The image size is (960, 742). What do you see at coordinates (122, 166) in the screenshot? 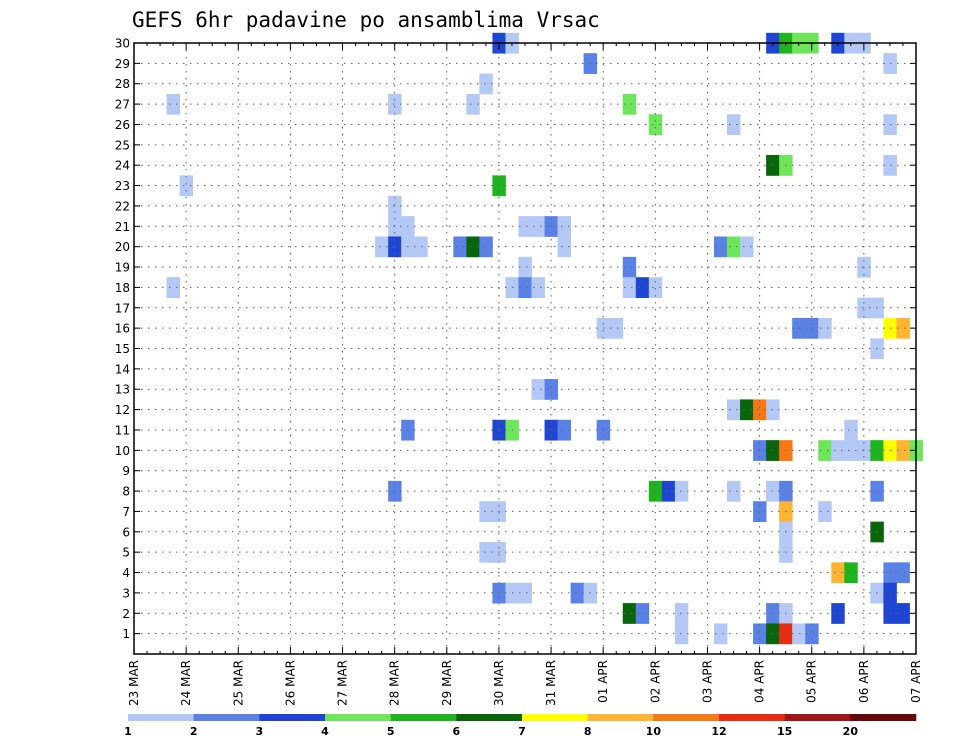
I see `y-tick-label: 24` at bounding box center [122, 166].